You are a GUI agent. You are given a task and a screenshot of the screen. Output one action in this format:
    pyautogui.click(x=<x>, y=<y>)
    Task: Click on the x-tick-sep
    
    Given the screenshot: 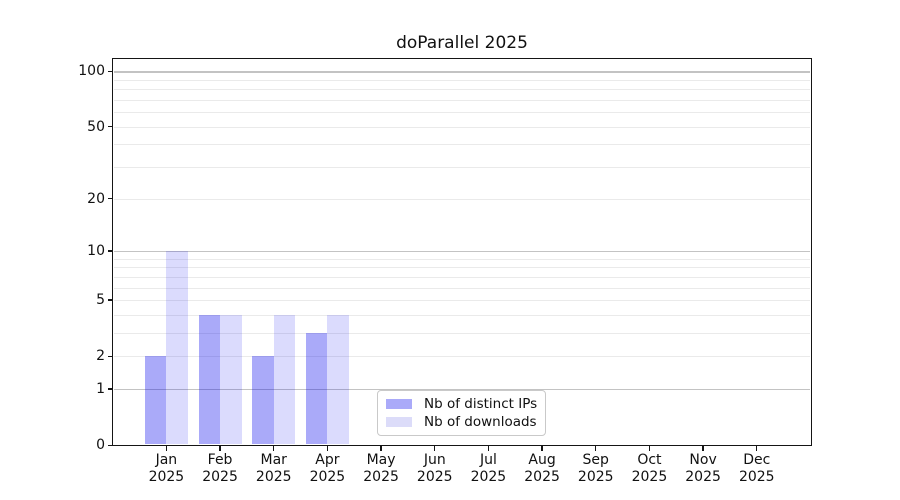 What is the action you would take?
    pyautogui.click(x=596, y=448)
    